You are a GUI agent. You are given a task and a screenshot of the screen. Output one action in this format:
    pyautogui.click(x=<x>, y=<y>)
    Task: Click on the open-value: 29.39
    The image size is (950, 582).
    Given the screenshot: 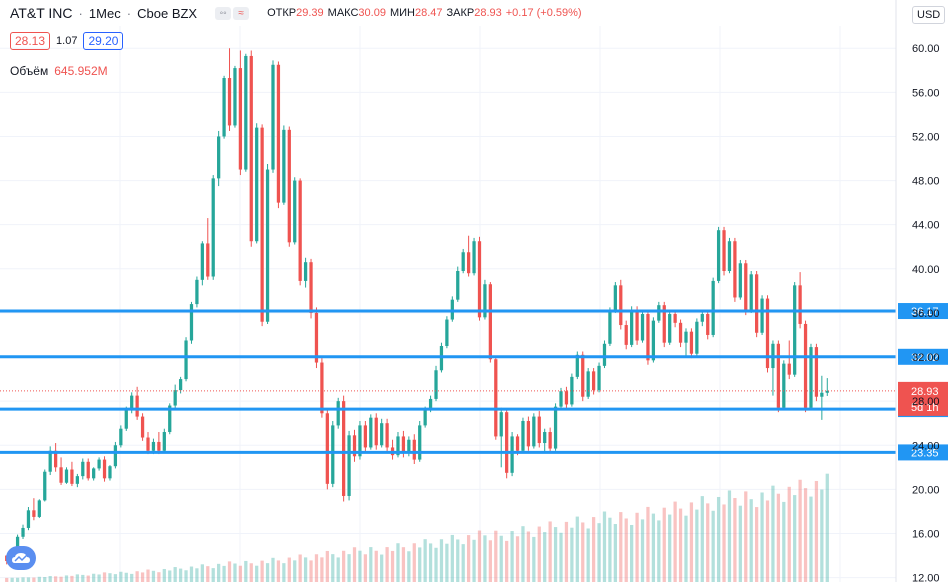 What is the action you would take?
    pyautogui.click(x=310, y=13)
    